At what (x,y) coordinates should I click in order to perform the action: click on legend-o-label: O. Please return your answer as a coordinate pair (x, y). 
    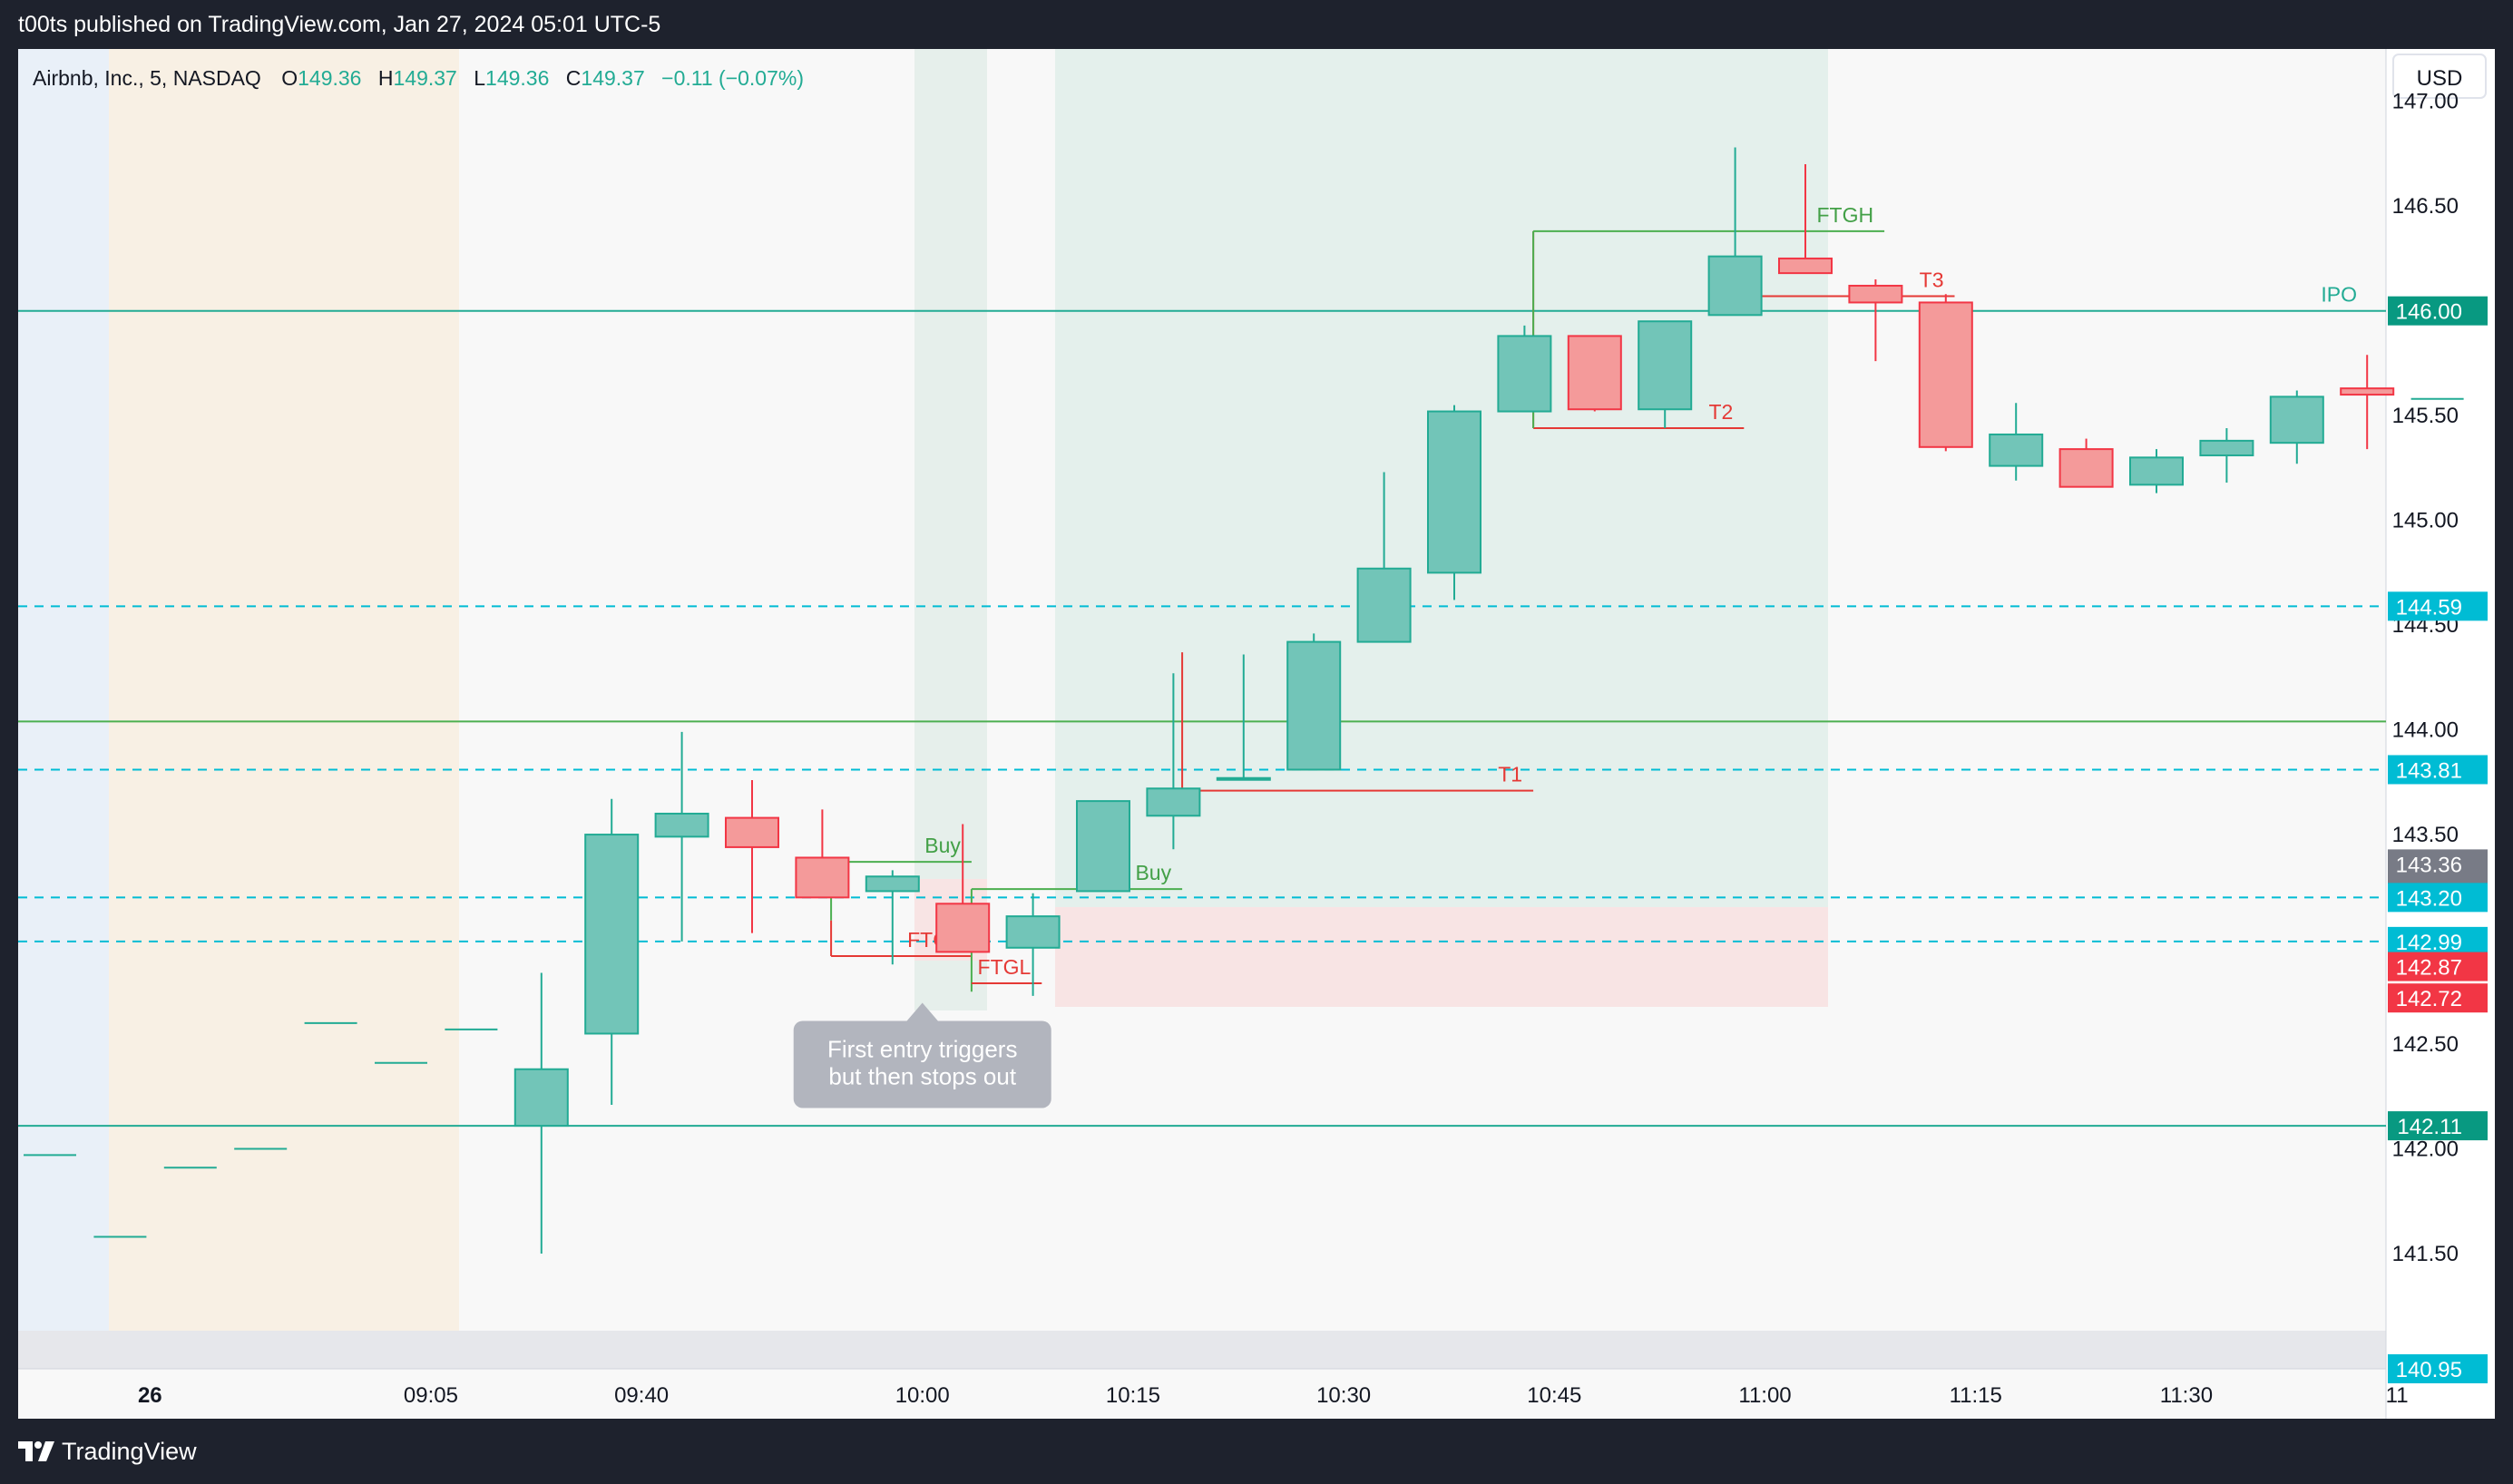
    Looking at the image, I should click on (289, 78).